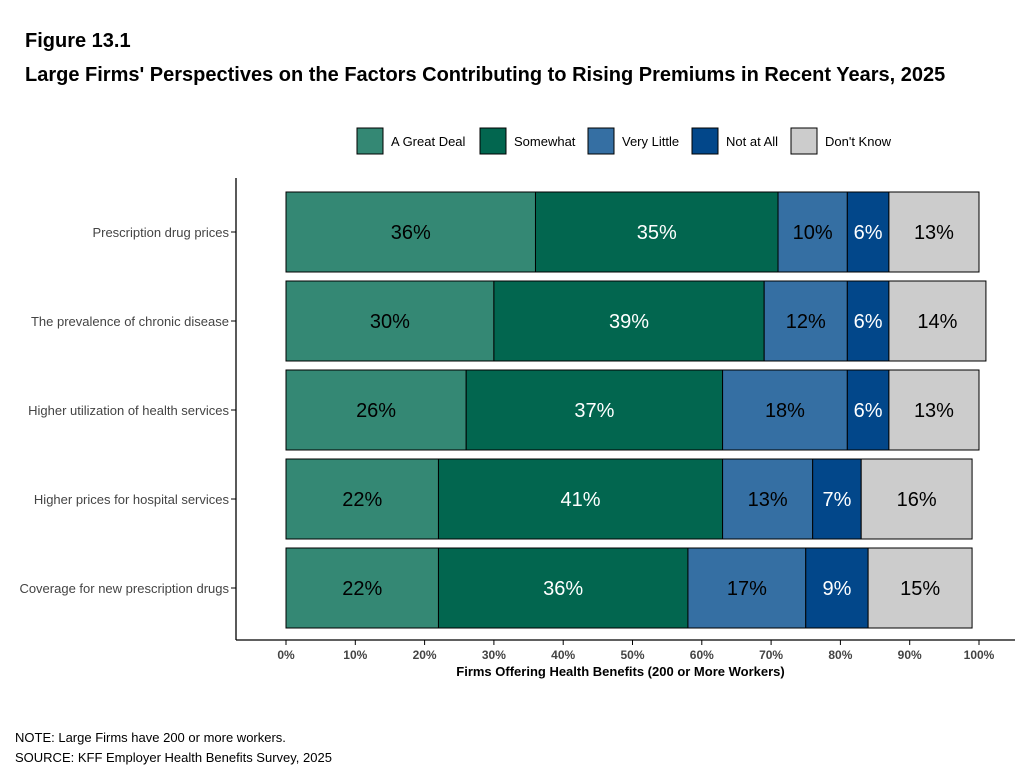  I want to click on data-label: 9%, so click(836, 589).